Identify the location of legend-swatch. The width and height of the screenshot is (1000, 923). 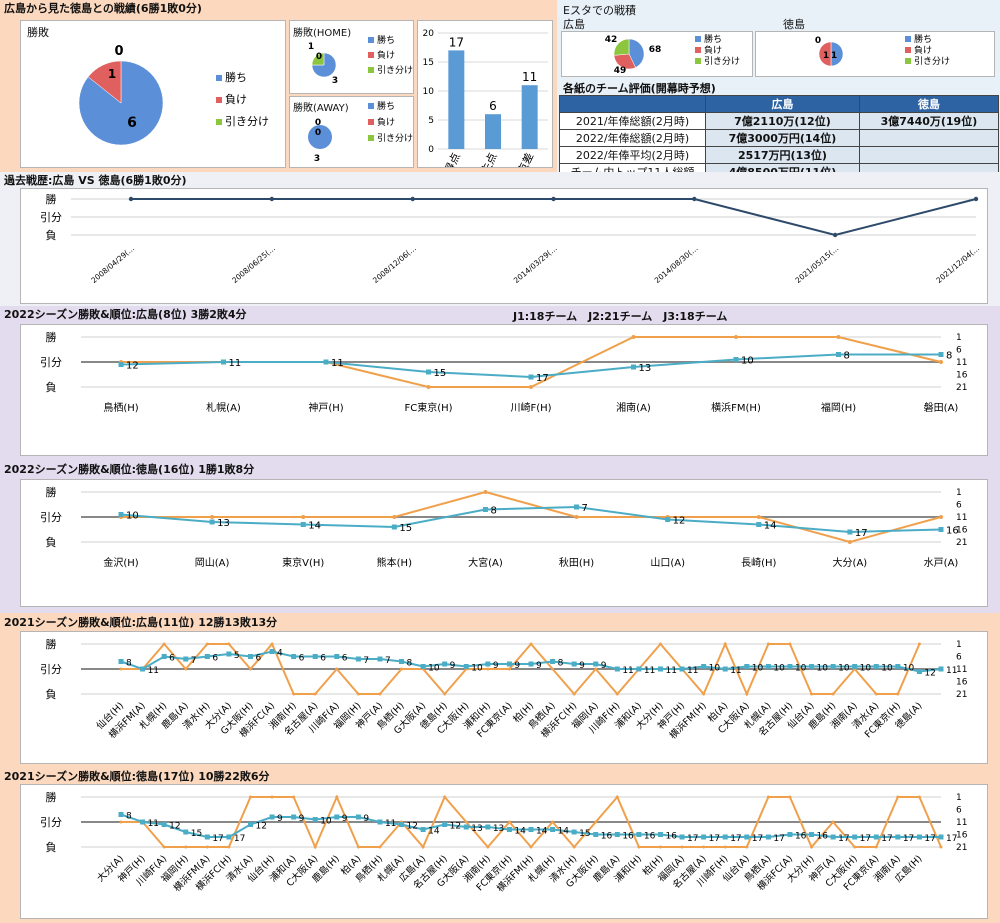
(698, 39).